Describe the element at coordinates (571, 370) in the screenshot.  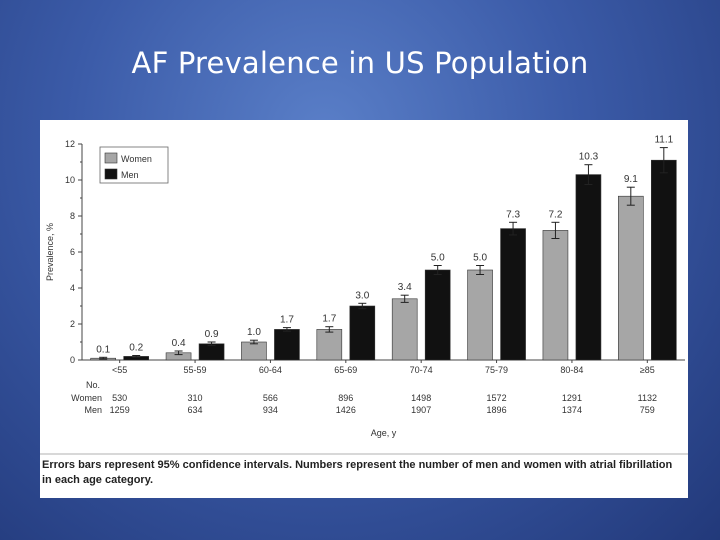
I see `x-tick-label: 80-84` at that location.